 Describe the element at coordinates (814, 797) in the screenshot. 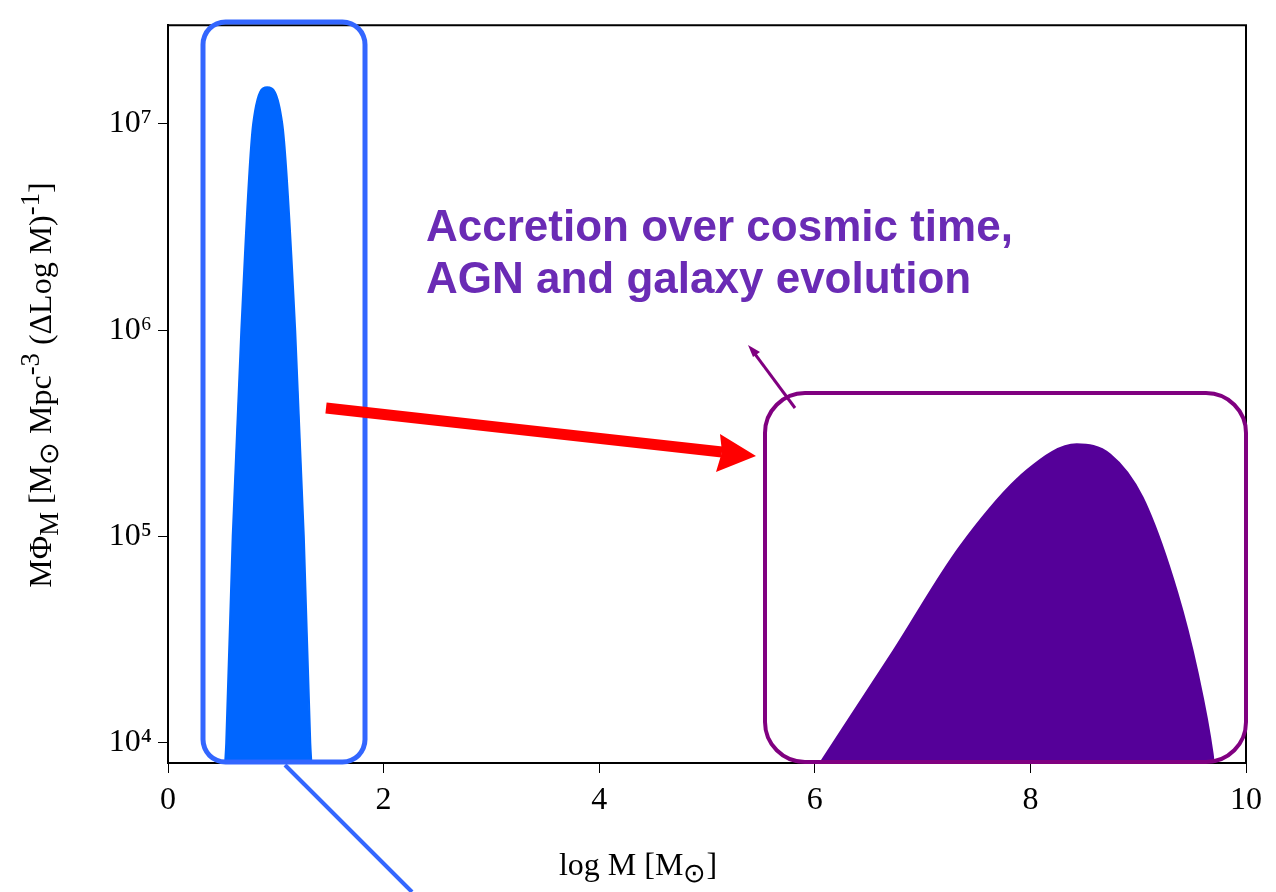

I see `x-tick-label: 6` at that location.